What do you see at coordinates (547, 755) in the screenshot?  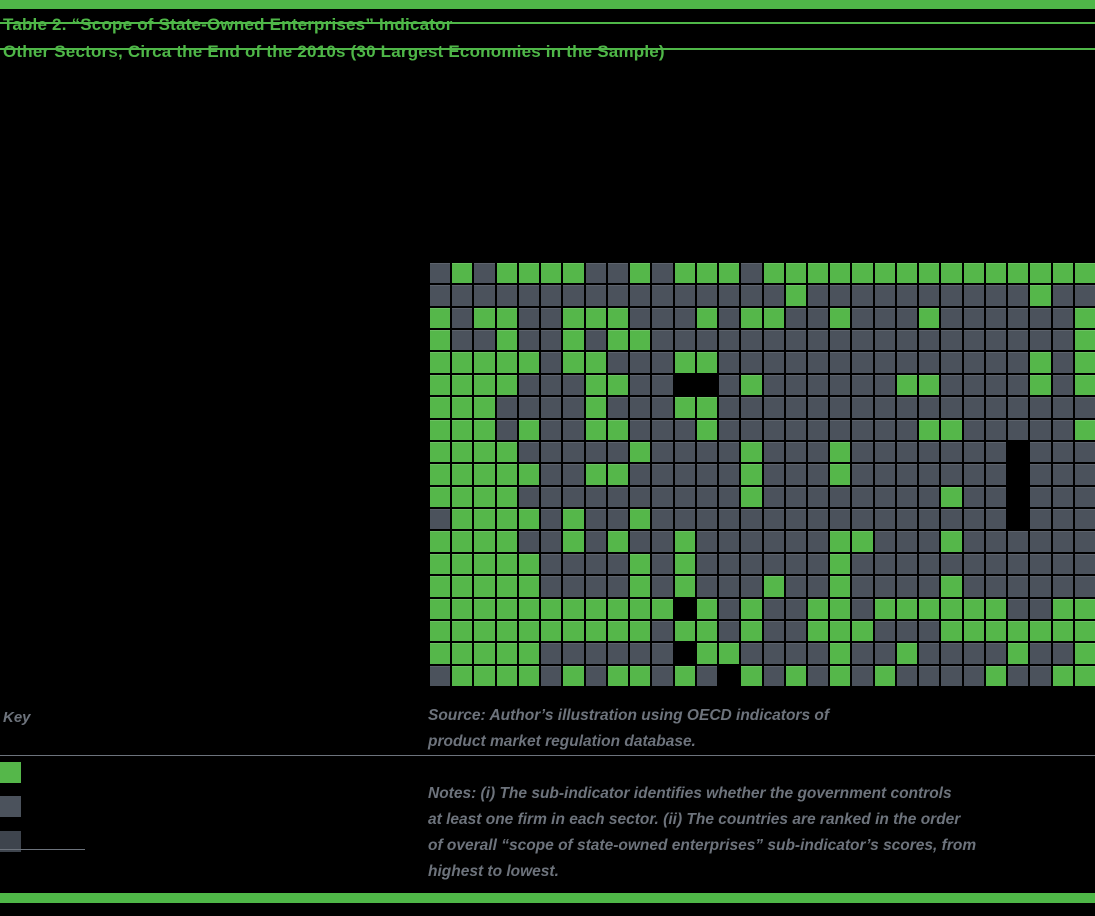 I see `key-divider-line` at bounding box center [547, 755].